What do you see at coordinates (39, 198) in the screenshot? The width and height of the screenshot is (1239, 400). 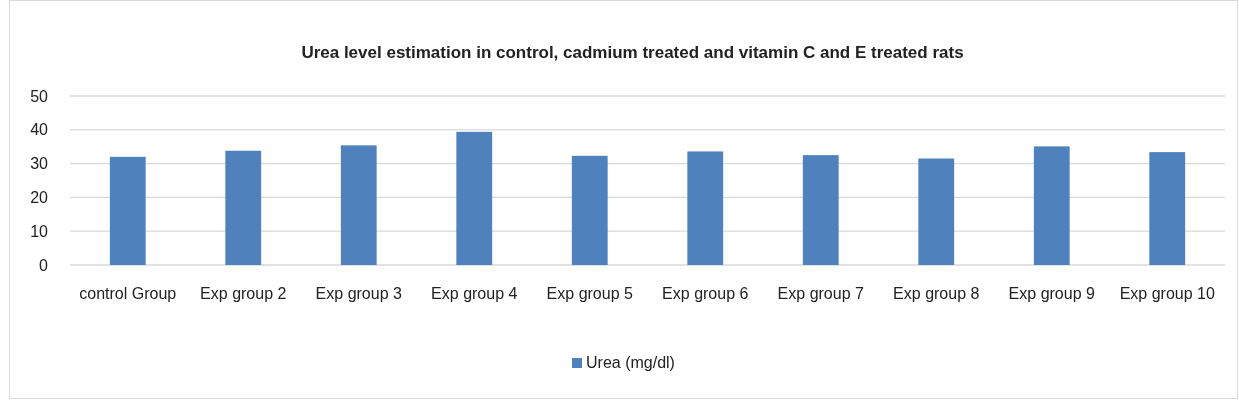 I see `y-tick-label: 20` at bounding box center [39, 198].